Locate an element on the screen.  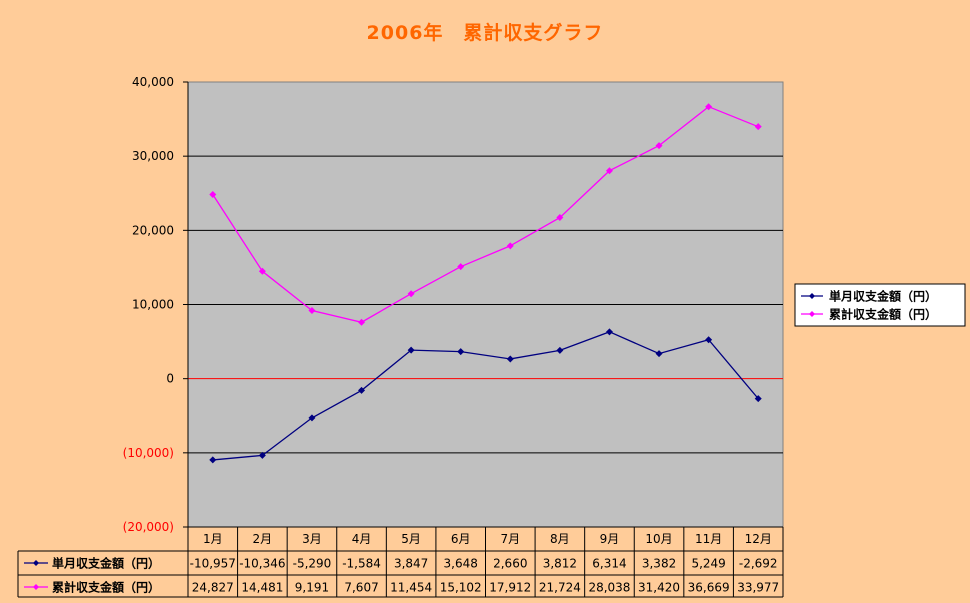
x-category-label: 4月 is located at coordinates (362, 539).